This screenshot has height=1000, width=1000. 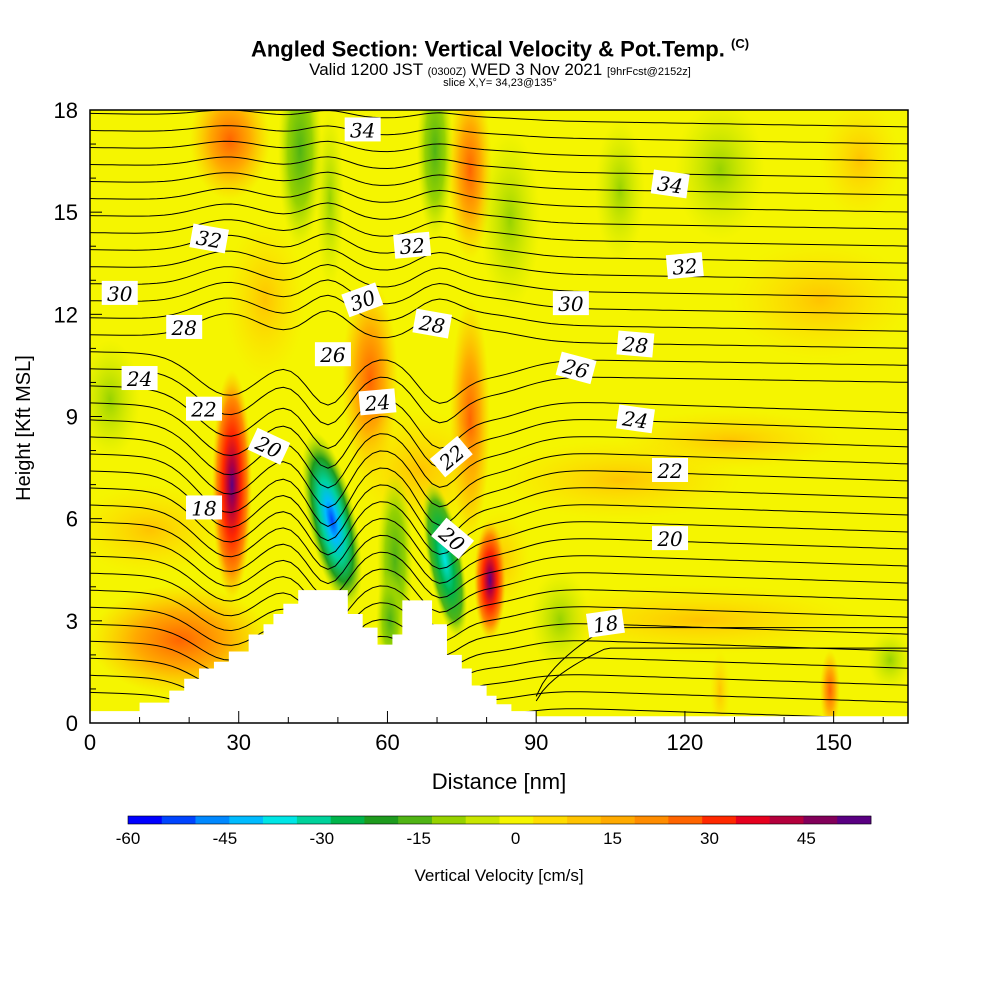 I want to click on contour-label-text: 18, so click(x=605, y=624).